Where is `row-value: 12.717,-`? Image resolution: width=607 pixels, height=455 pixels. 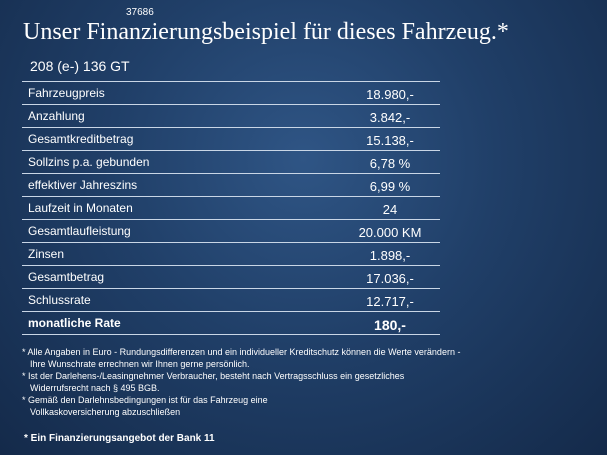 row-value: 12.717,- is located at coordinates (390, 301).